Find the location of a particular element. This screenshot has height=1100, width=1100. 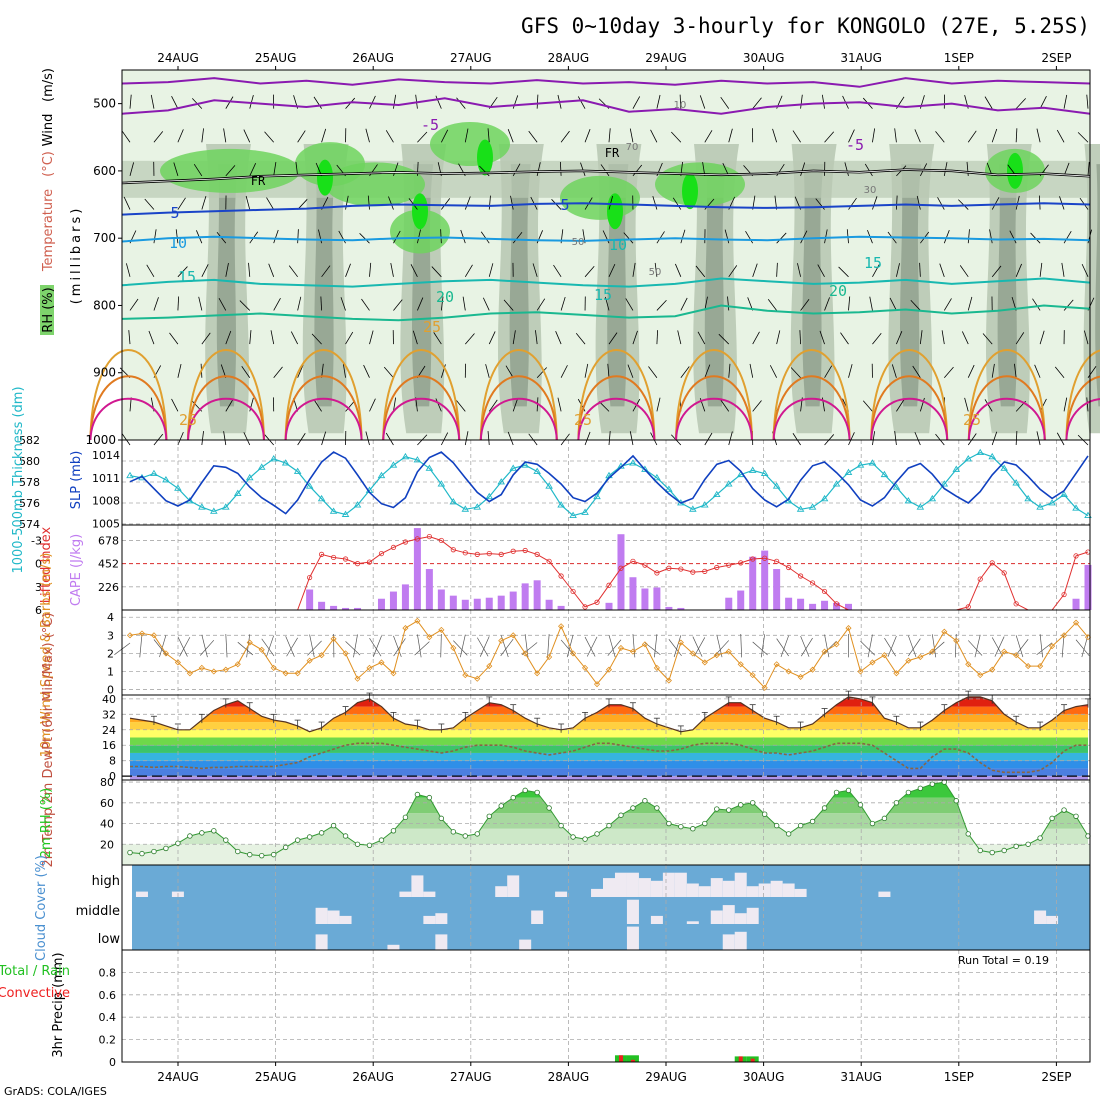

temp-tick-label: 8 is located at coordinates (112, 761).